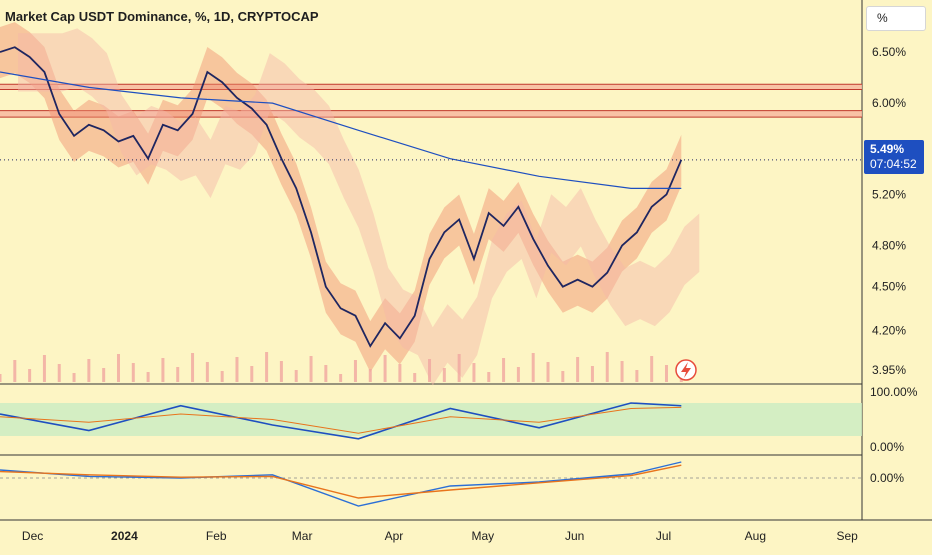 The image size is (932, 555). I want to click on stoch-k-line, so click(341, 421).